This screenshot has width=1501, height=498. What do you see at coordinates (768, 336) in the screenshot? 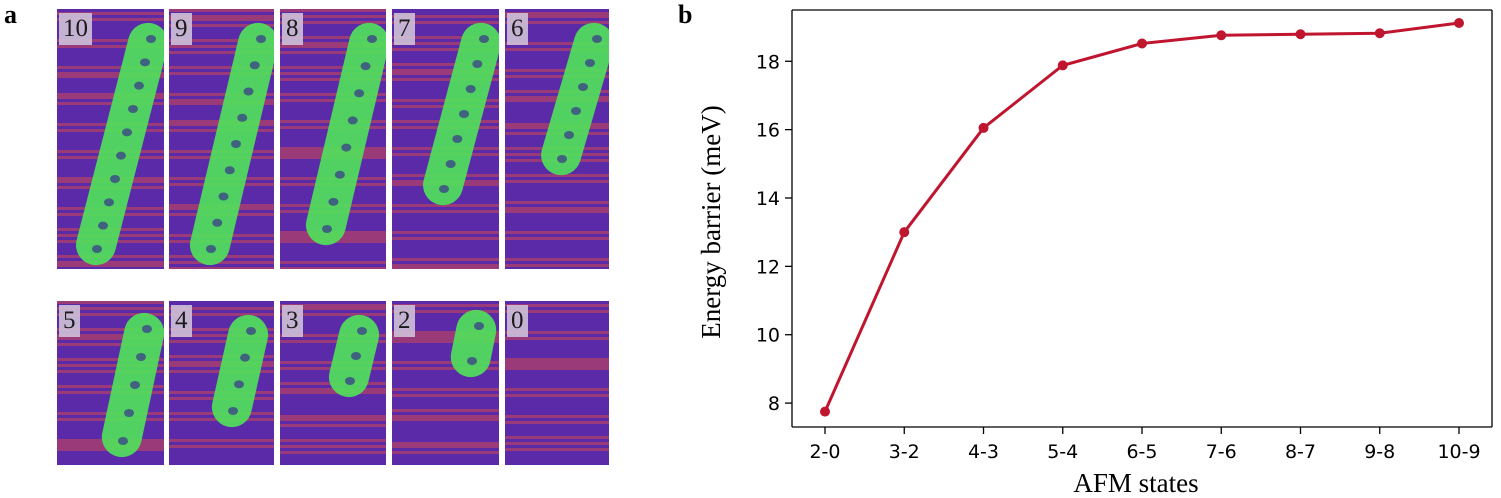
I see `y-tick-label: 10` at bounding box center [768, 336].